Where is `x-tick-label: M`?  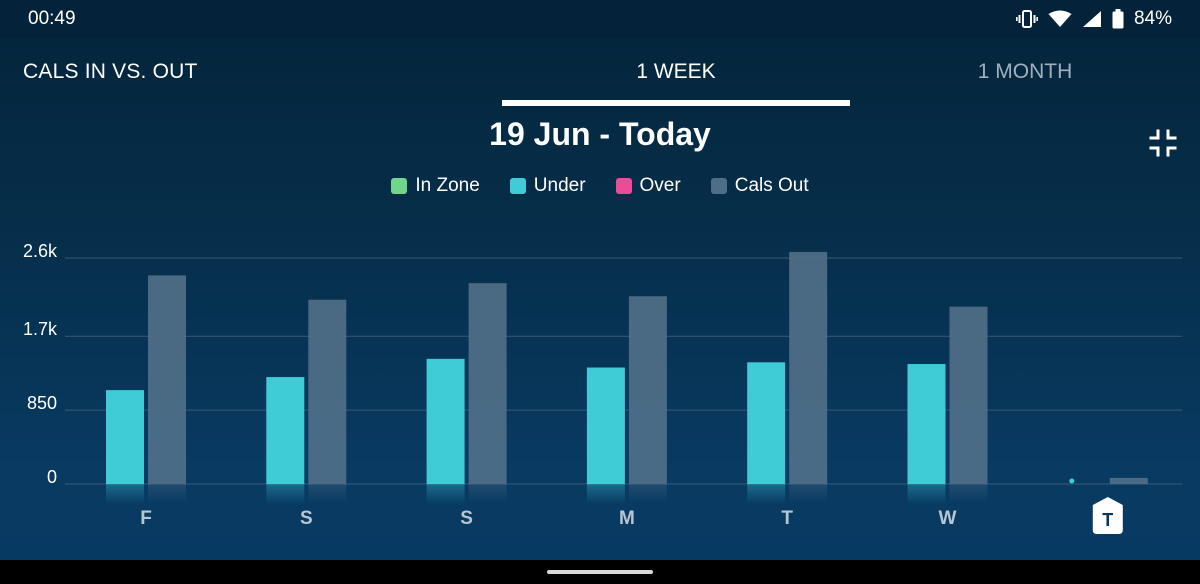 x-tick-label: M is located at coordinates (627, 518).